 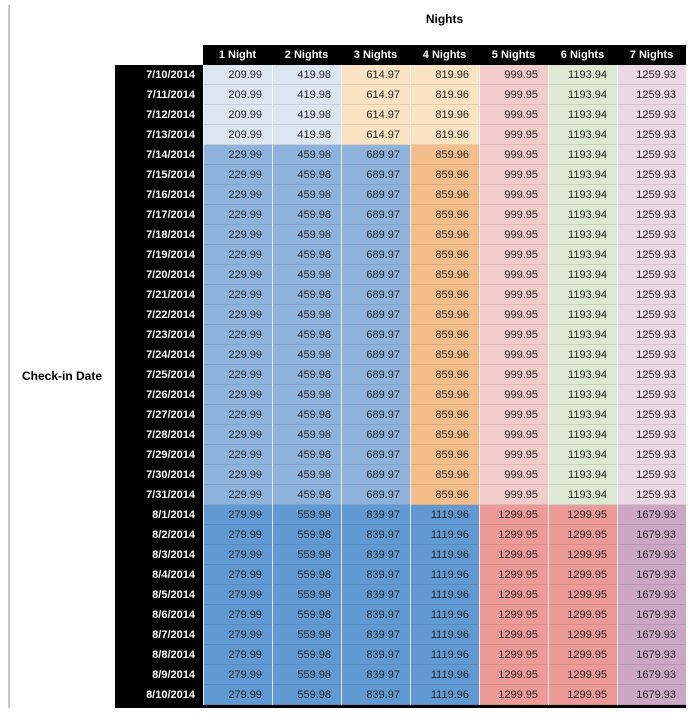 What do you see at coordinates (159, 415) in the screenshot?
I see `row-header-date: 7/27/2014` at bounding box center [159, 415].